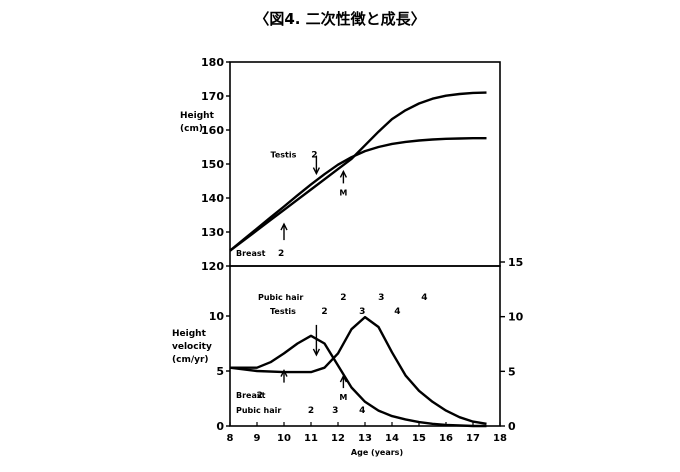 The height and width of the screenshot is (472, 680). What do you see at coordinates (258, 410) in the screenshot?
I see `stage-row-label-pubic-hair-girls: Pubic hair` at bounding box center [258, 410].